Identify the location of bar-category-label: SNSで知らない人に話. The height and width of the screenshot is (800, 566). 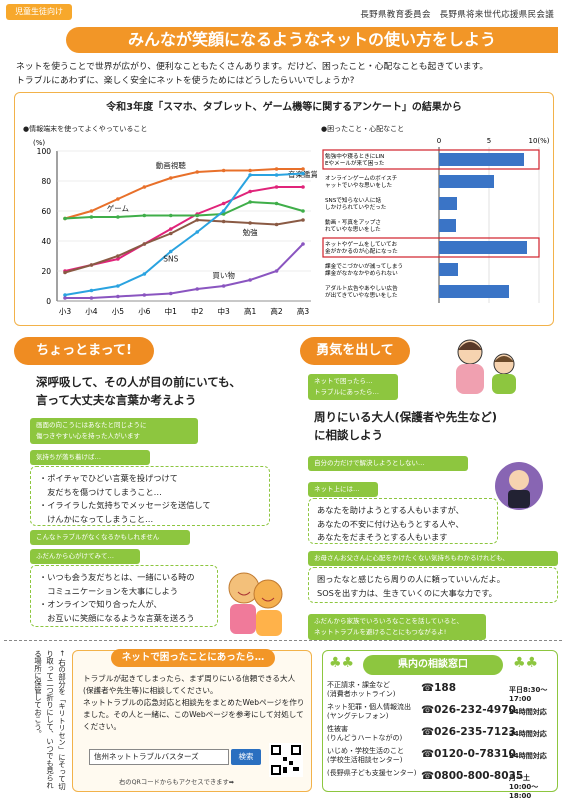
(353, 200).